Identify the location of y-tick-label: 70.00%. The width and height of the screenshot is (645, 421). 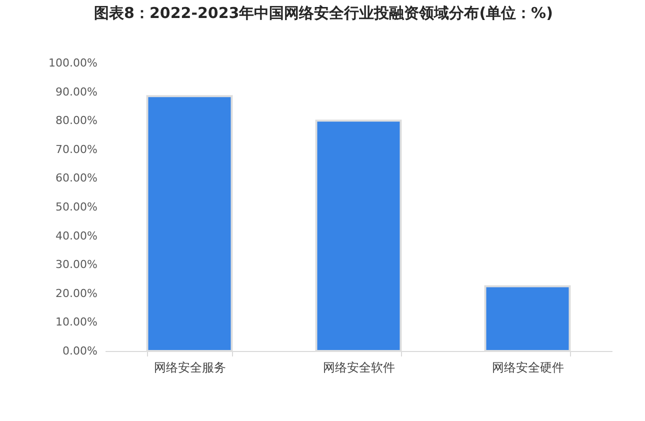
(77, 149).